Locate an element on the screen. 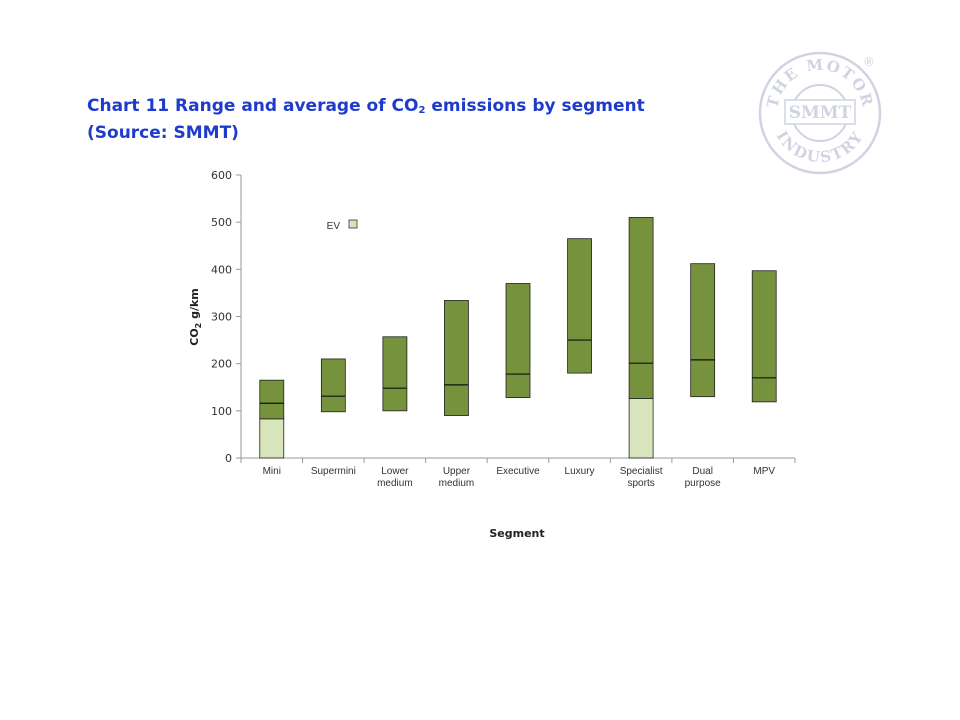 This screenshot has height=720, width=960. smmt-logo: THE MOTOR INDUSTRY SMMT ® is located at coordinates (820, 113).